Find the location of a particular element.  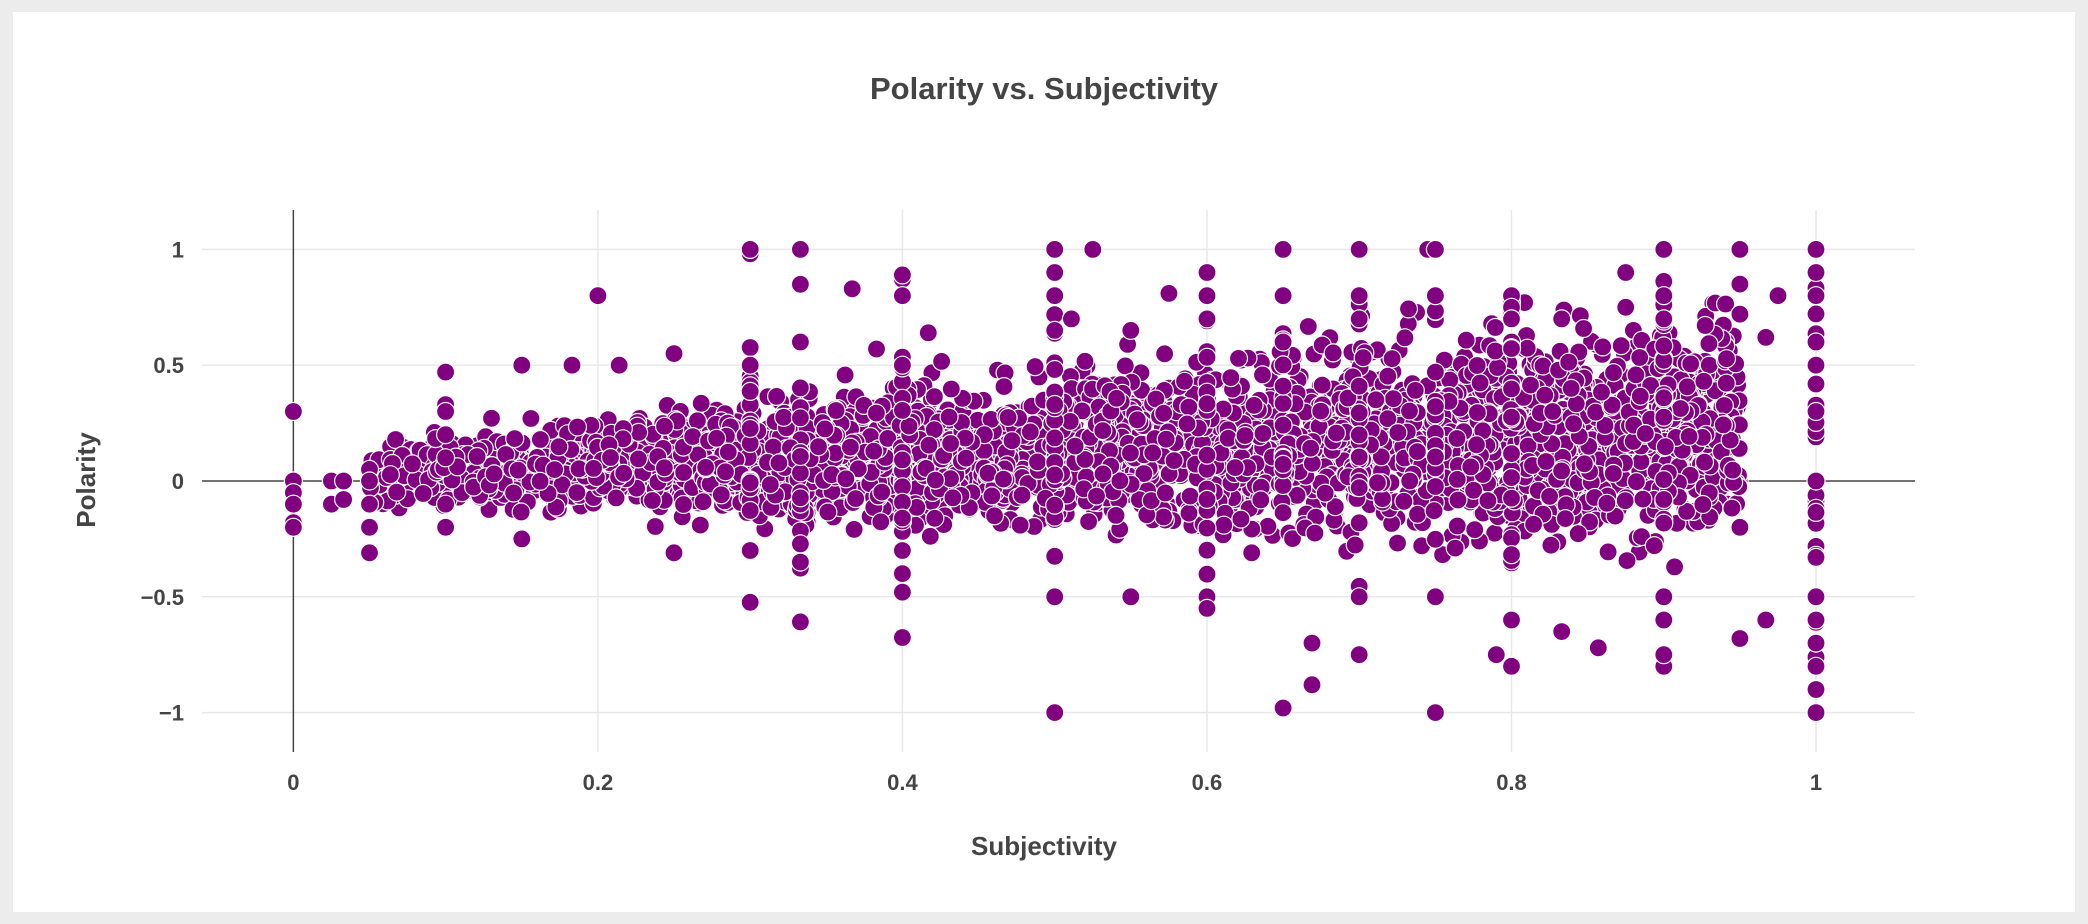

y-tick-label: 1 is located at coordinates (178, 249).